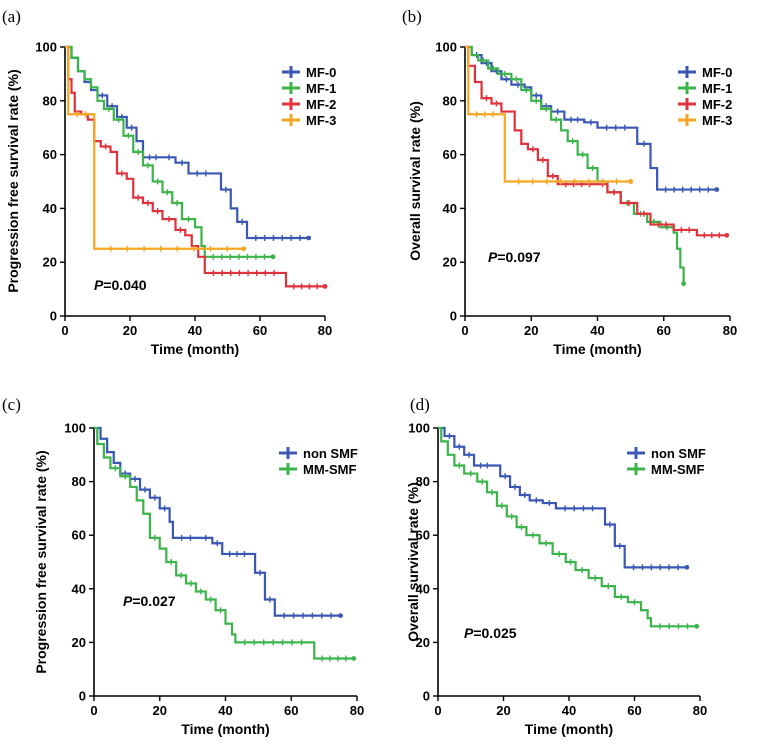 Image resolution: width=779 pixels, height=749 pixels. I want to click on panel-label: (d), so click(420, 404).